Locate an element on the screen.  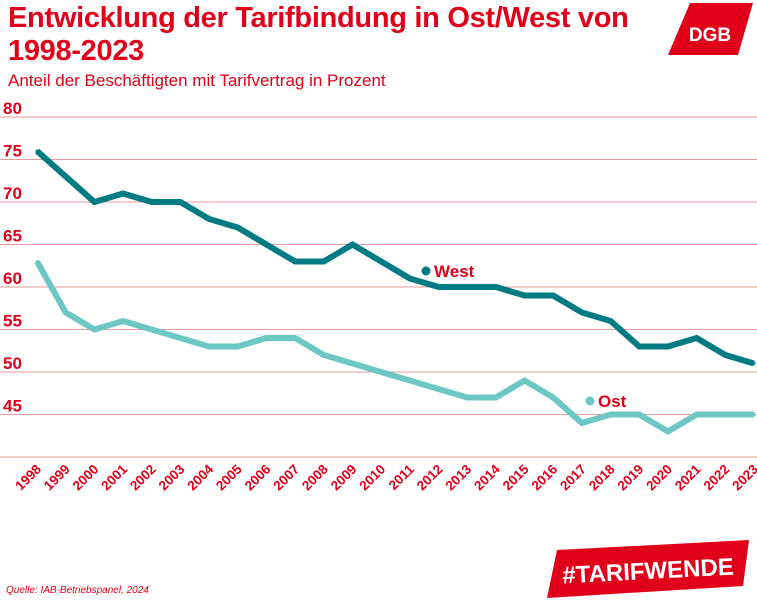
data-point-ost-2017 is located at coordinates (582, 423).